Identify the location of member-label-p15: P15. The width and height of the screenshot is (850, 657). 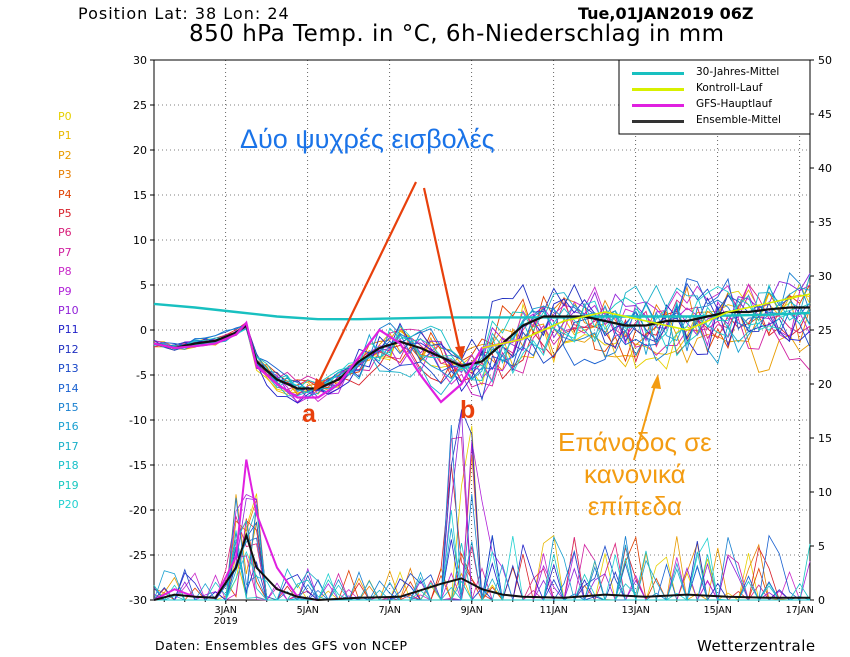
(68, 407).